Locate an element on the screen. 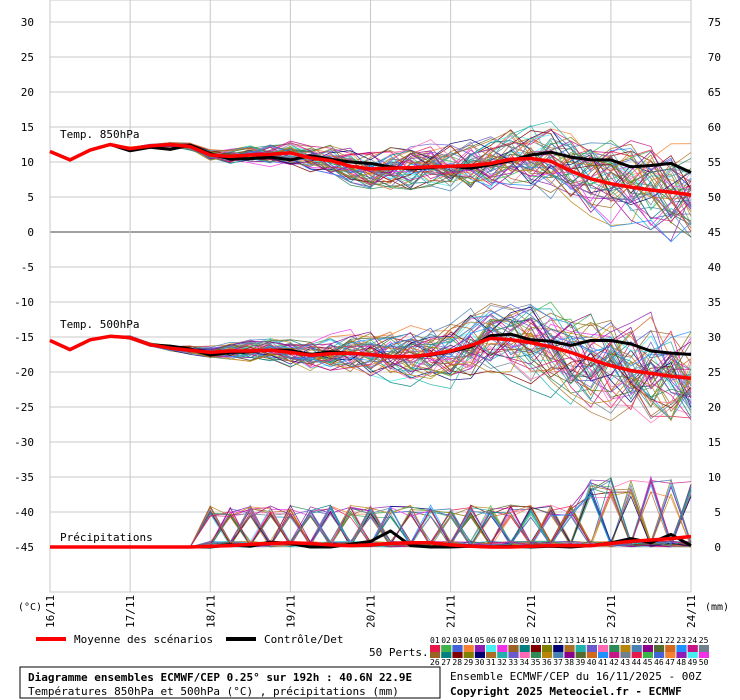  left-tick-label: 0 is located at coordinates (30, 232).